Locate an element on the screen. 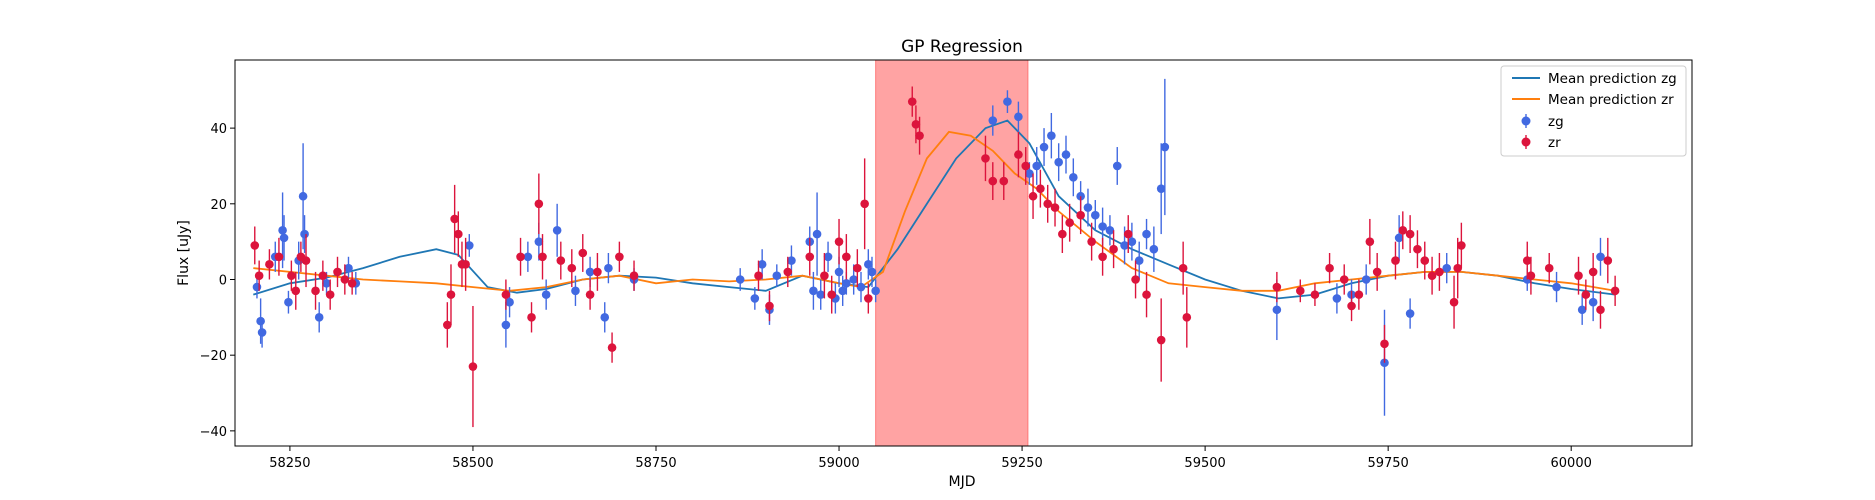 The image size is (1875, 500). y-tick-label: 20 is located at coordinates (218, 205).